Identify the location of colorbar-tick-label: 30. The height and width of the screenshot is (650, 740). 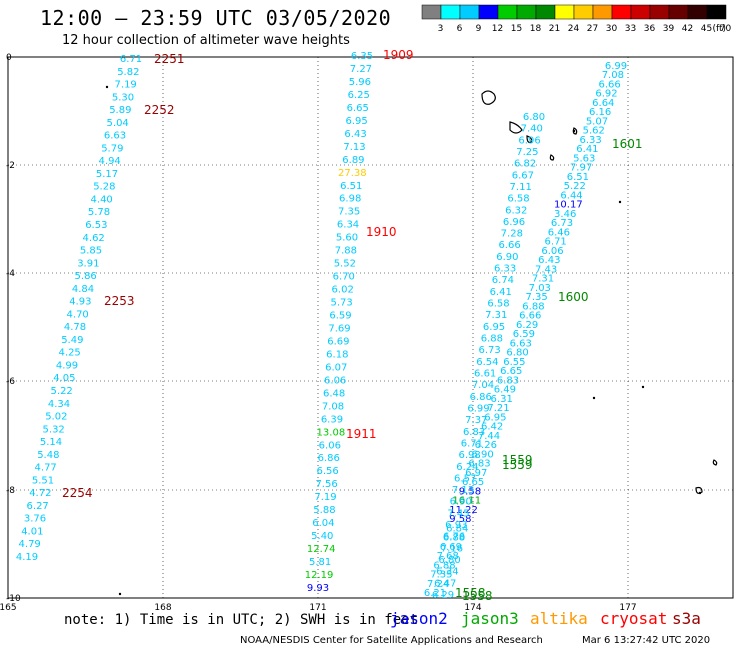
(612, 29).